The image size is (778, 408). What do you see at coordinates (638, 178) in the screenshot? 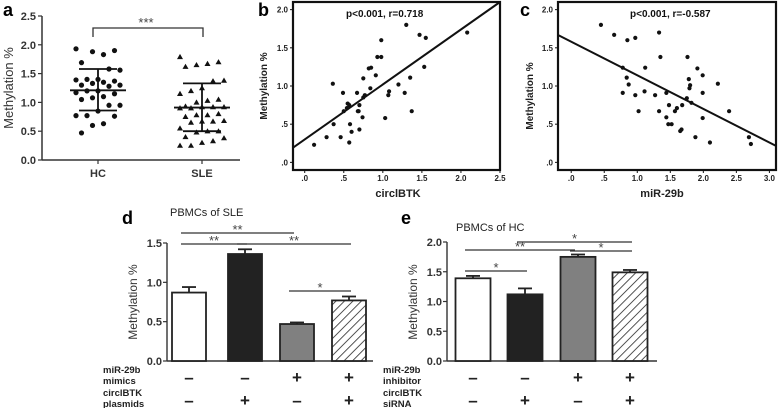
I see `panel-c-xtick-label: 1.0` at bounding box center [638, 178].